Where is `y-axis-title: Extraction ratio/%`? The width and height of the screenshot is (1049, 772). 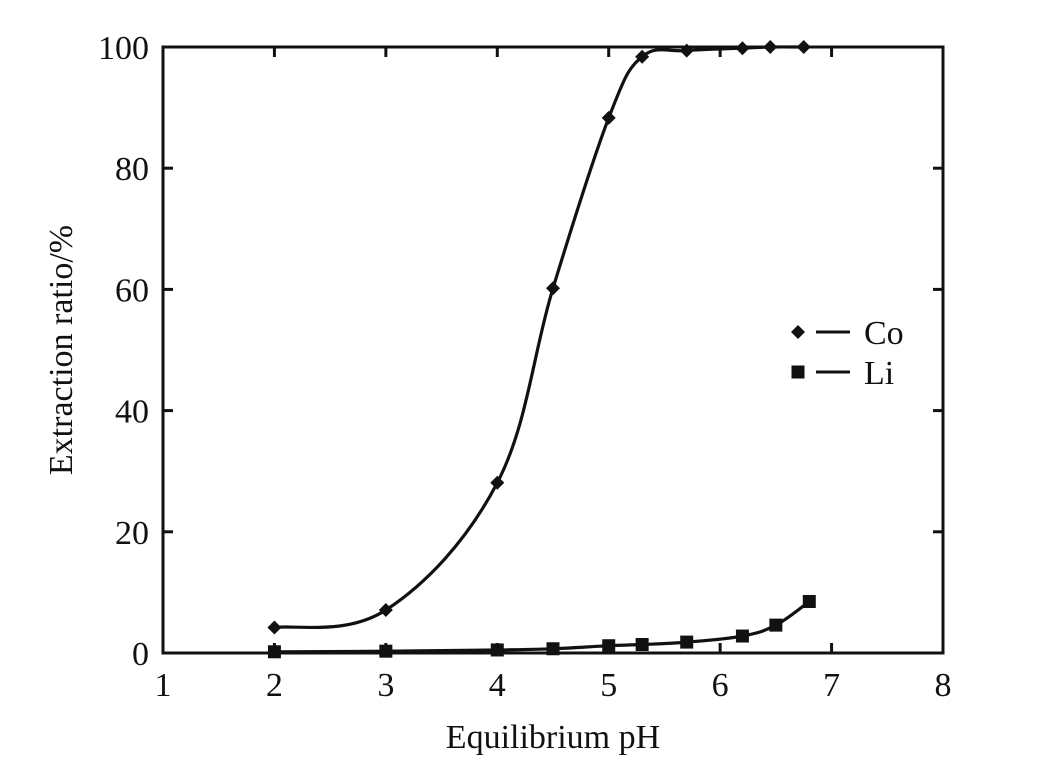 y-axis-title: Extraction ratio/% is located at coordinates (61, 350).